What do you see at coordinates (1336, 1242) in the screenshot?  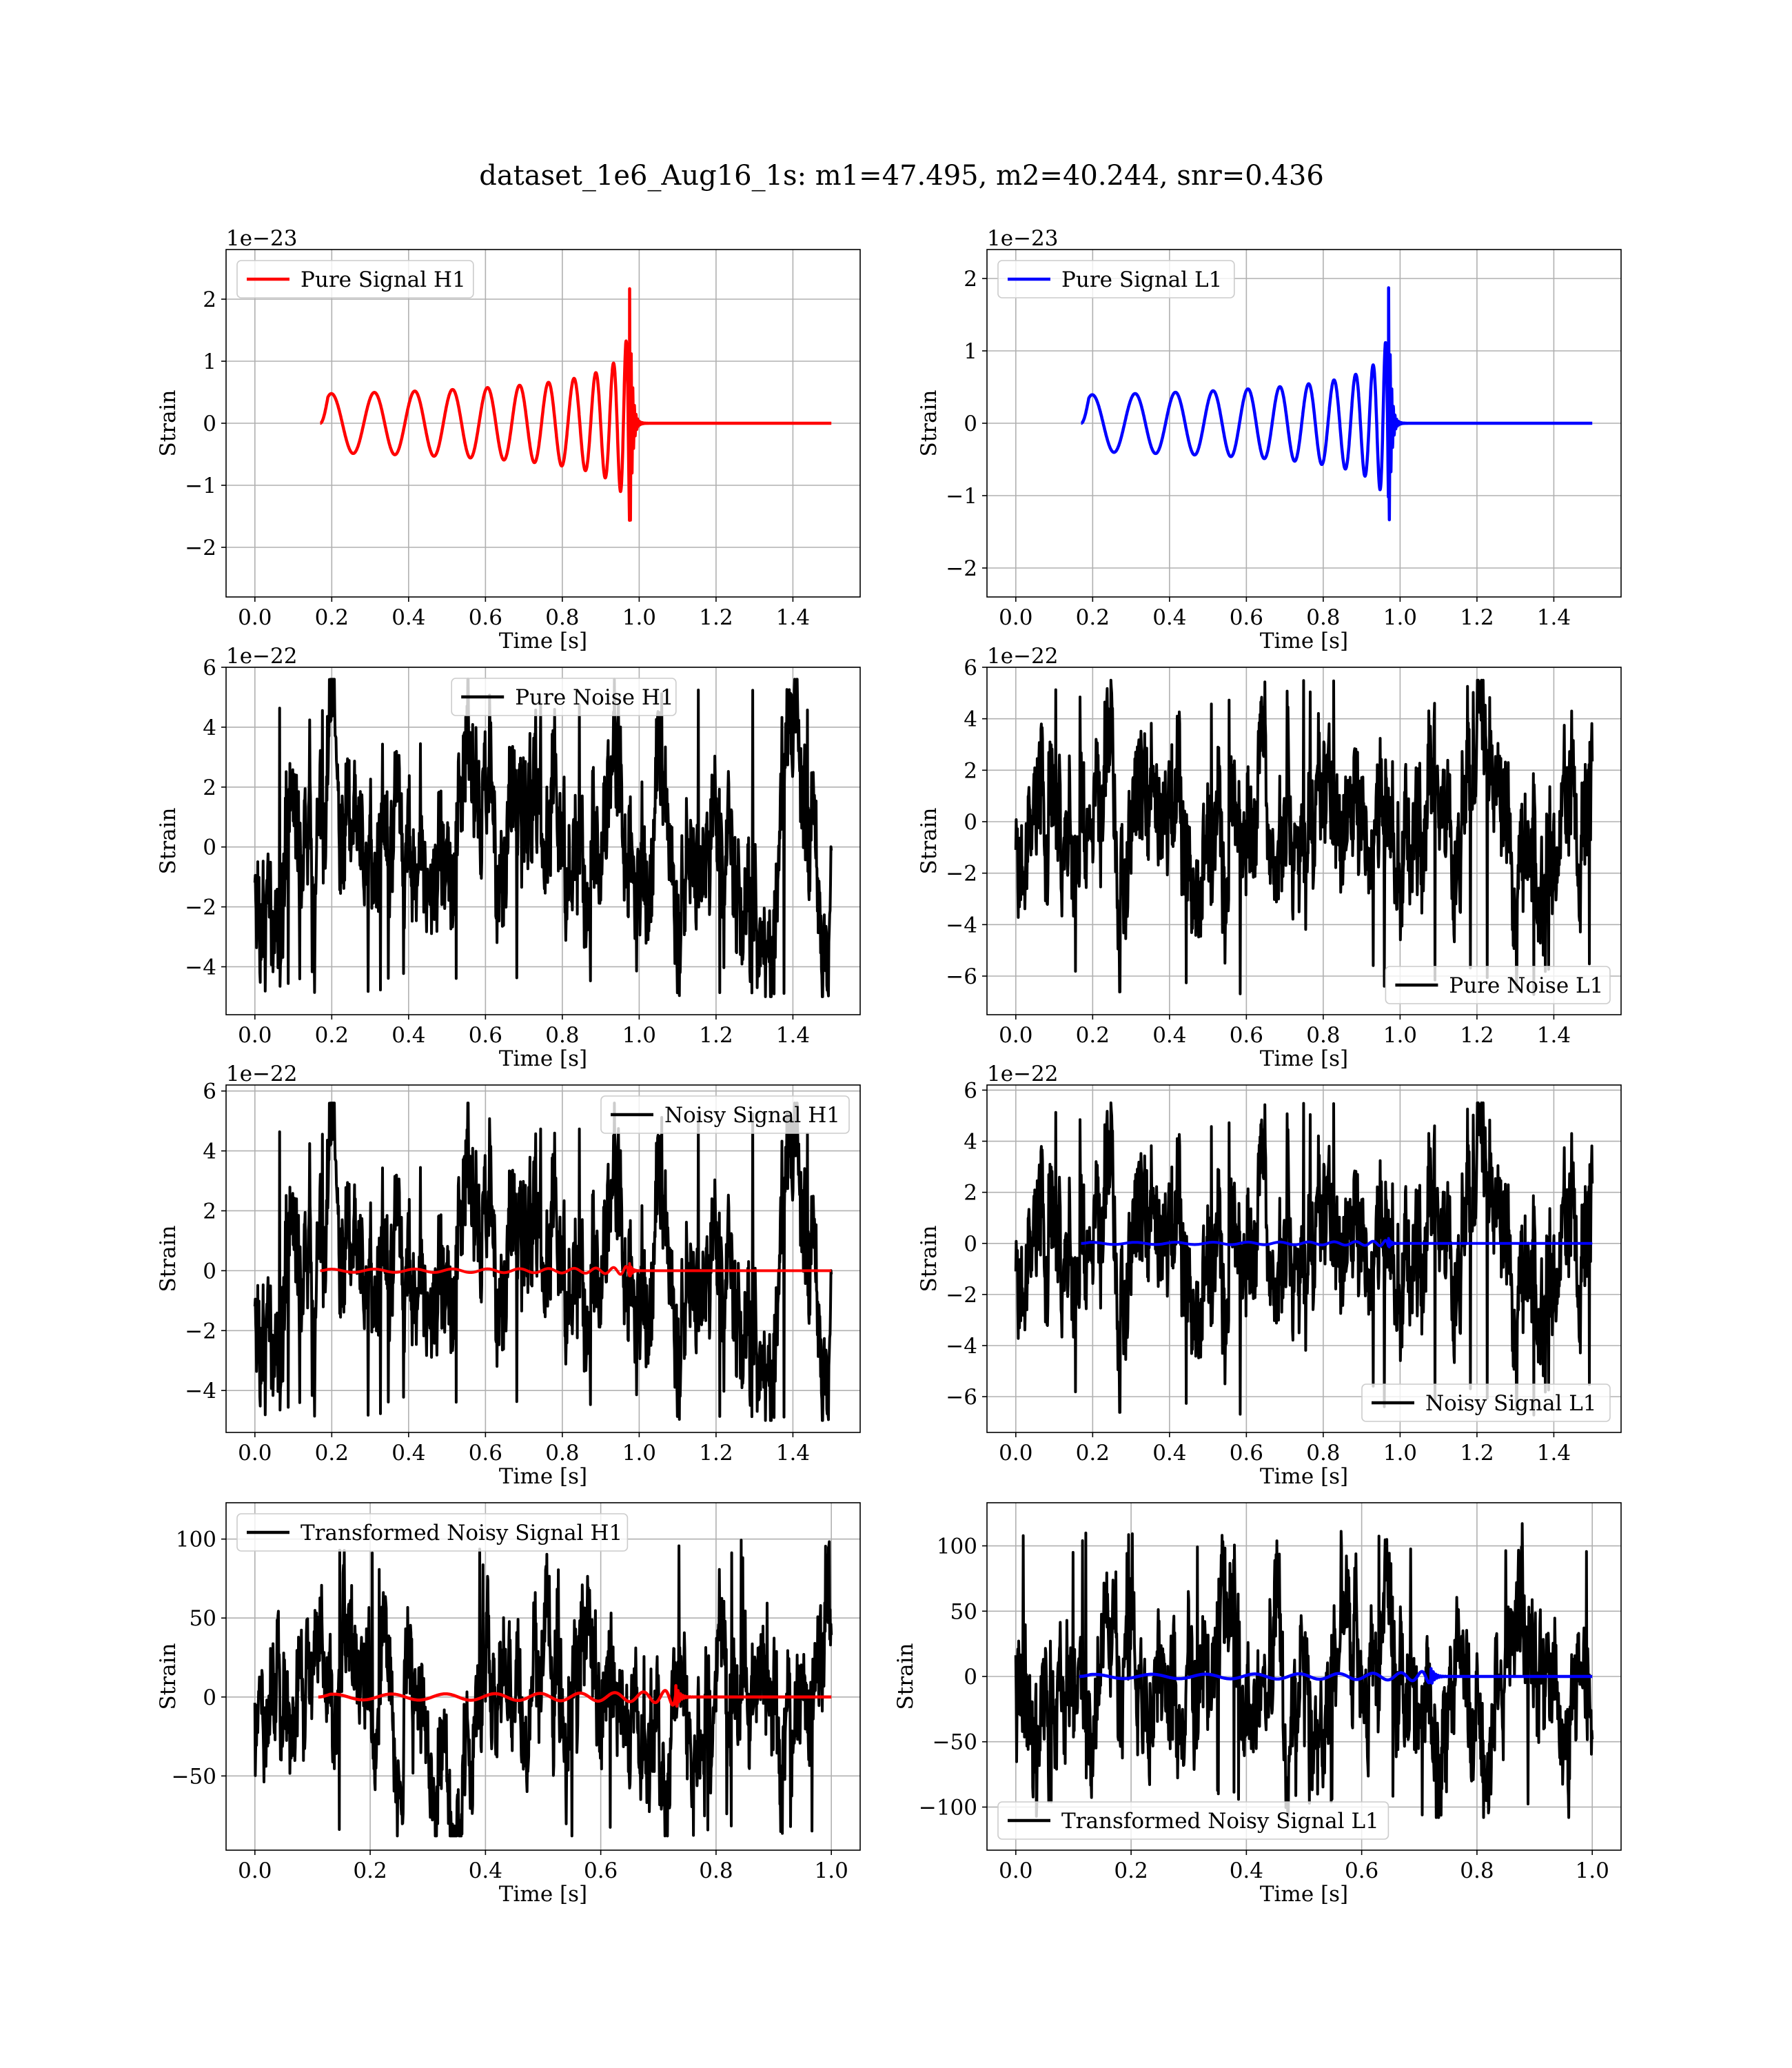 I see `series-line-blue-signal` at bounding box center [1336, 1242].